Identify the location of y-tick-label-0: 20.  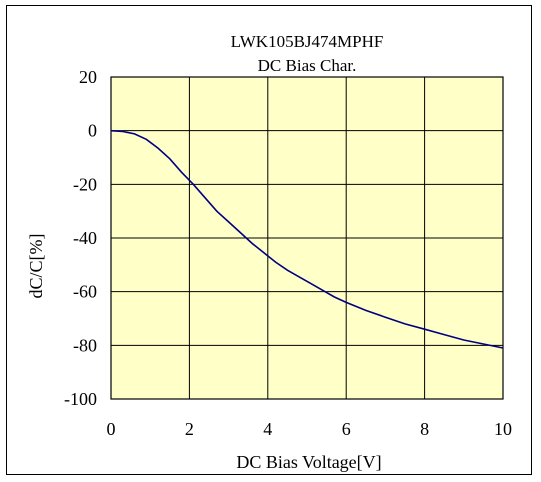
(88, 77).